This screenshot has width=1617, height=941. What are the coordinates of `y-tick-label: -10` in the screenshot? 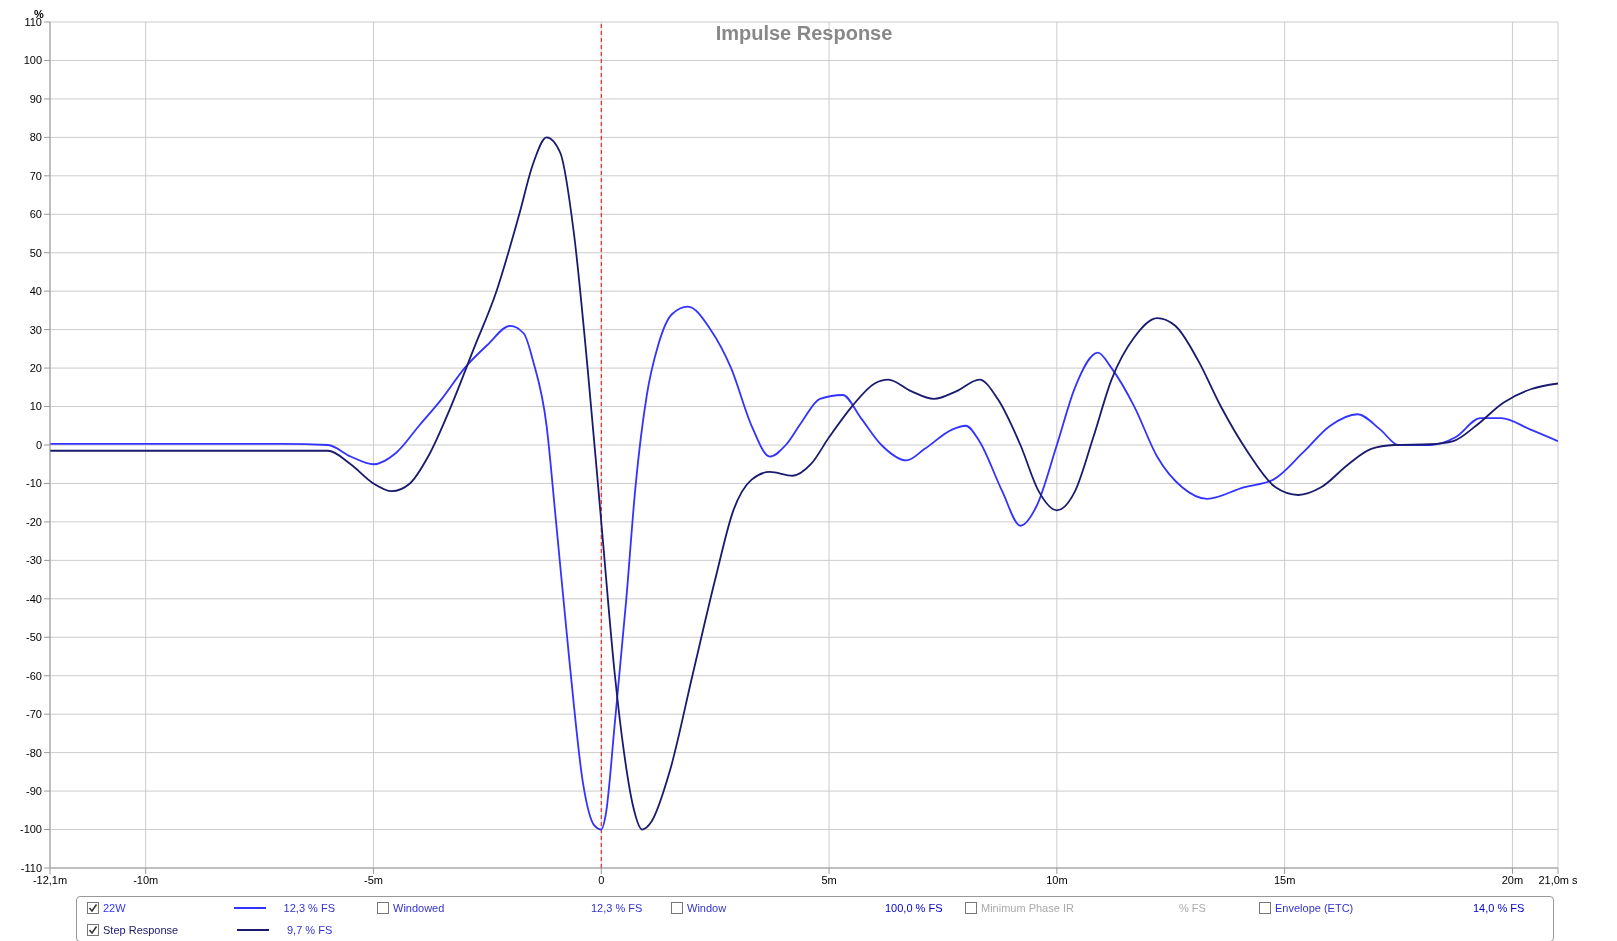 It's located at (34, 483).